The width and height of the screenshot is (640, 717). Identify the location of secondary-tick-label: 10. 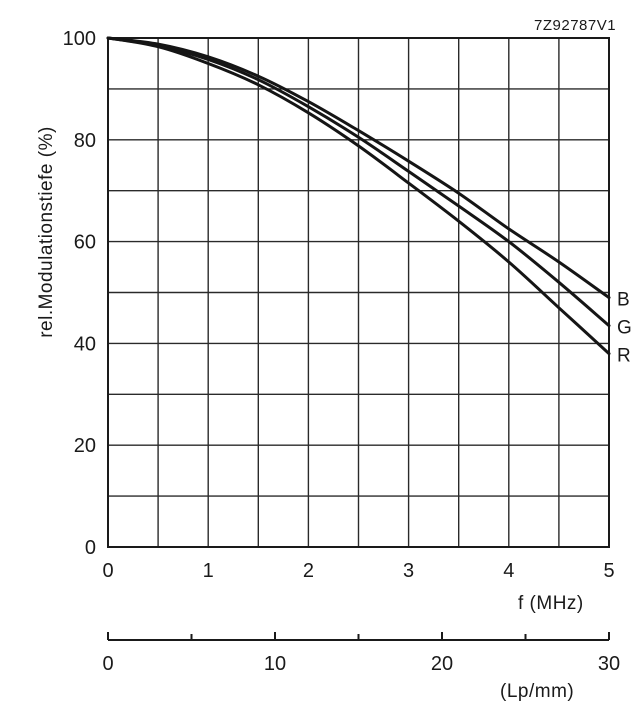
(275, 664).